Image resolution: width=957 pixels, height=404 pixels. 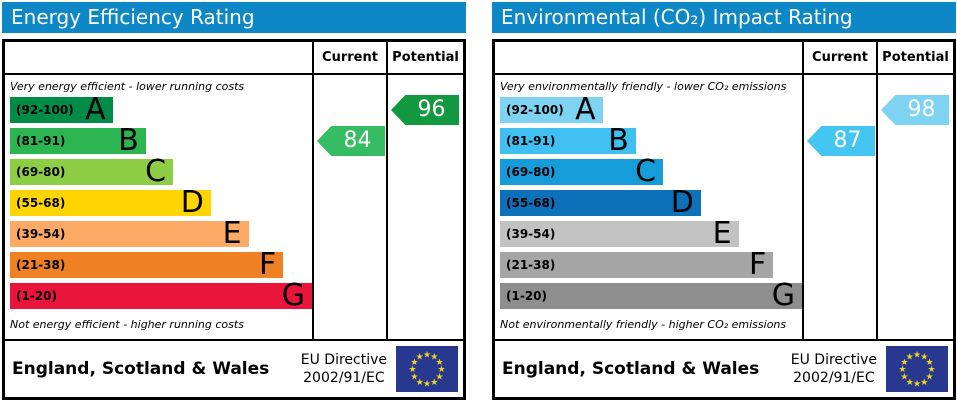 What do you see at coordinates (841, 141) in the screenshot?
I see `current-rating-arrow: 87` at bounding box center [841, 141].